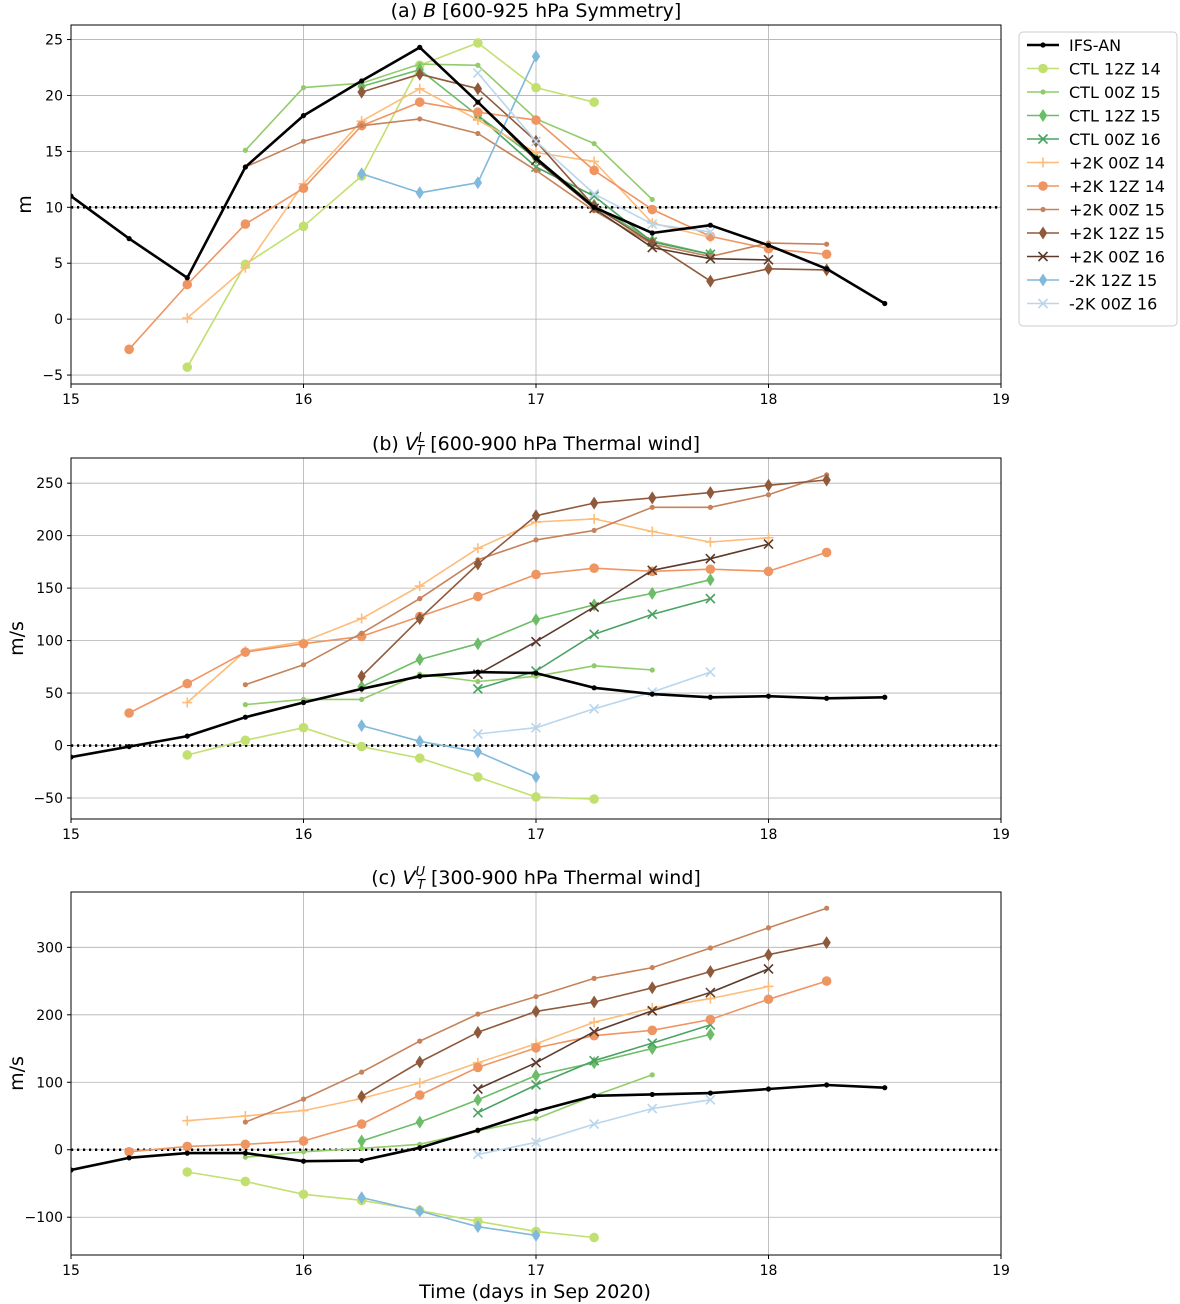 This screenshot has width=1180, height=1304. Describe the element at coordinates (1115, 92) in the screenshot. I see `legend-label: CTL 00Z 15` at that location.